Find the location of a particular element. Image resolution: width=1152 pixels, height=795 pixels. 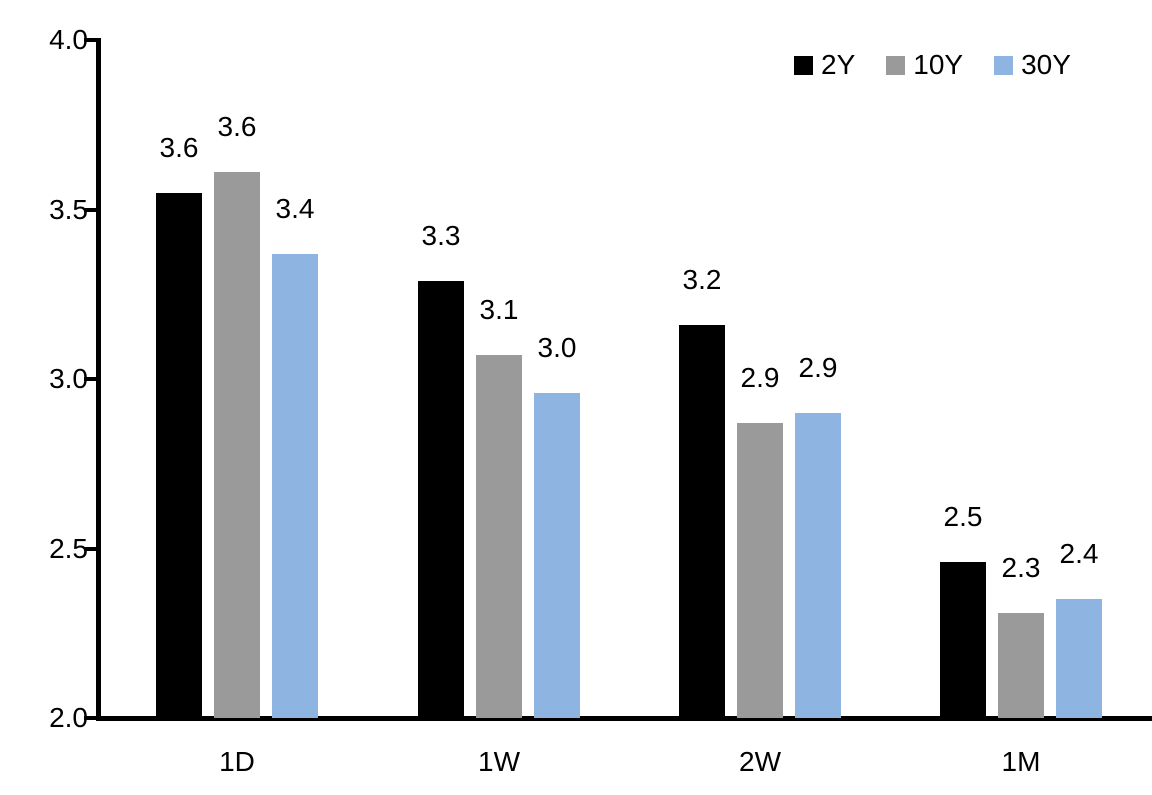

bar-30Y-1D is located at coordinates (295, 485).